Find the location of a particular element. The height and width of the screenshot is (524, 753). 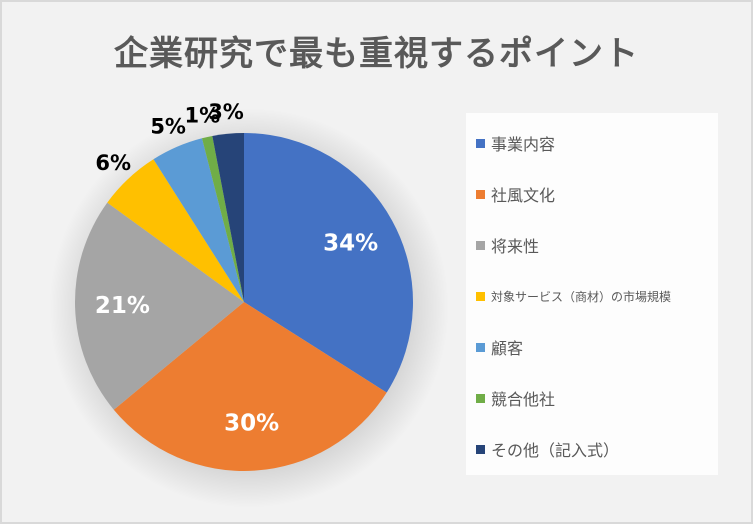

legend-label: 顧客 is located at coordinates (507, 348).